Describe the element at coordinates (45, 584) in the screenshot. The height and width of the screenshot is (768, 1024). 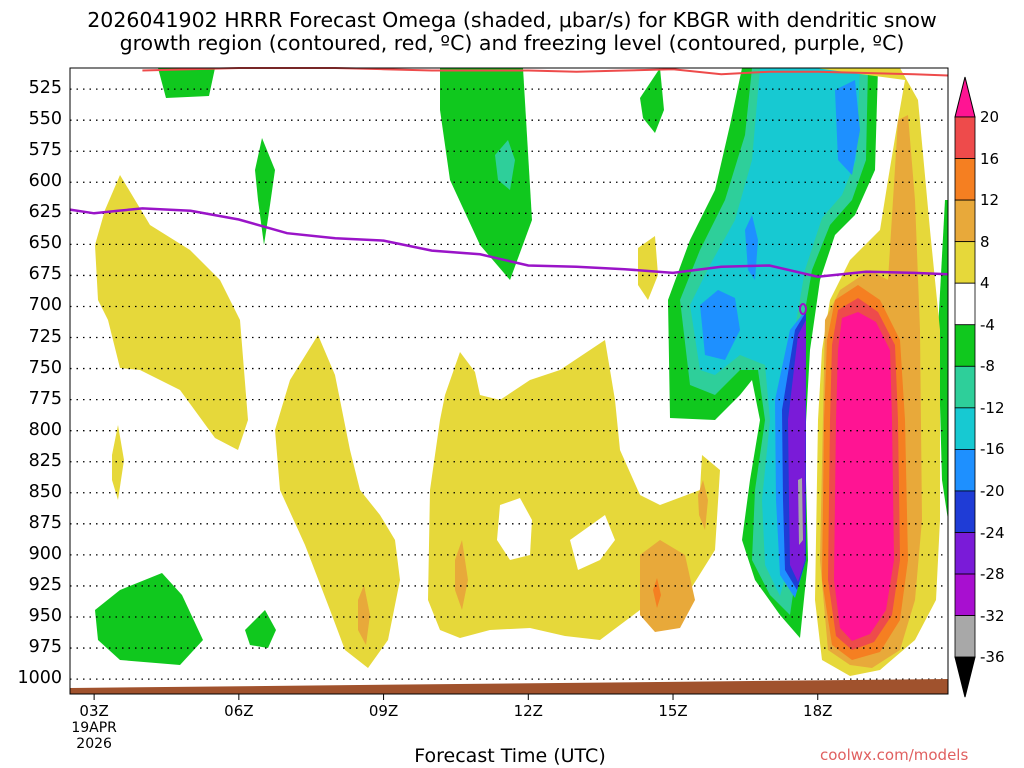
I see `y-tick-label: 925` at that location.